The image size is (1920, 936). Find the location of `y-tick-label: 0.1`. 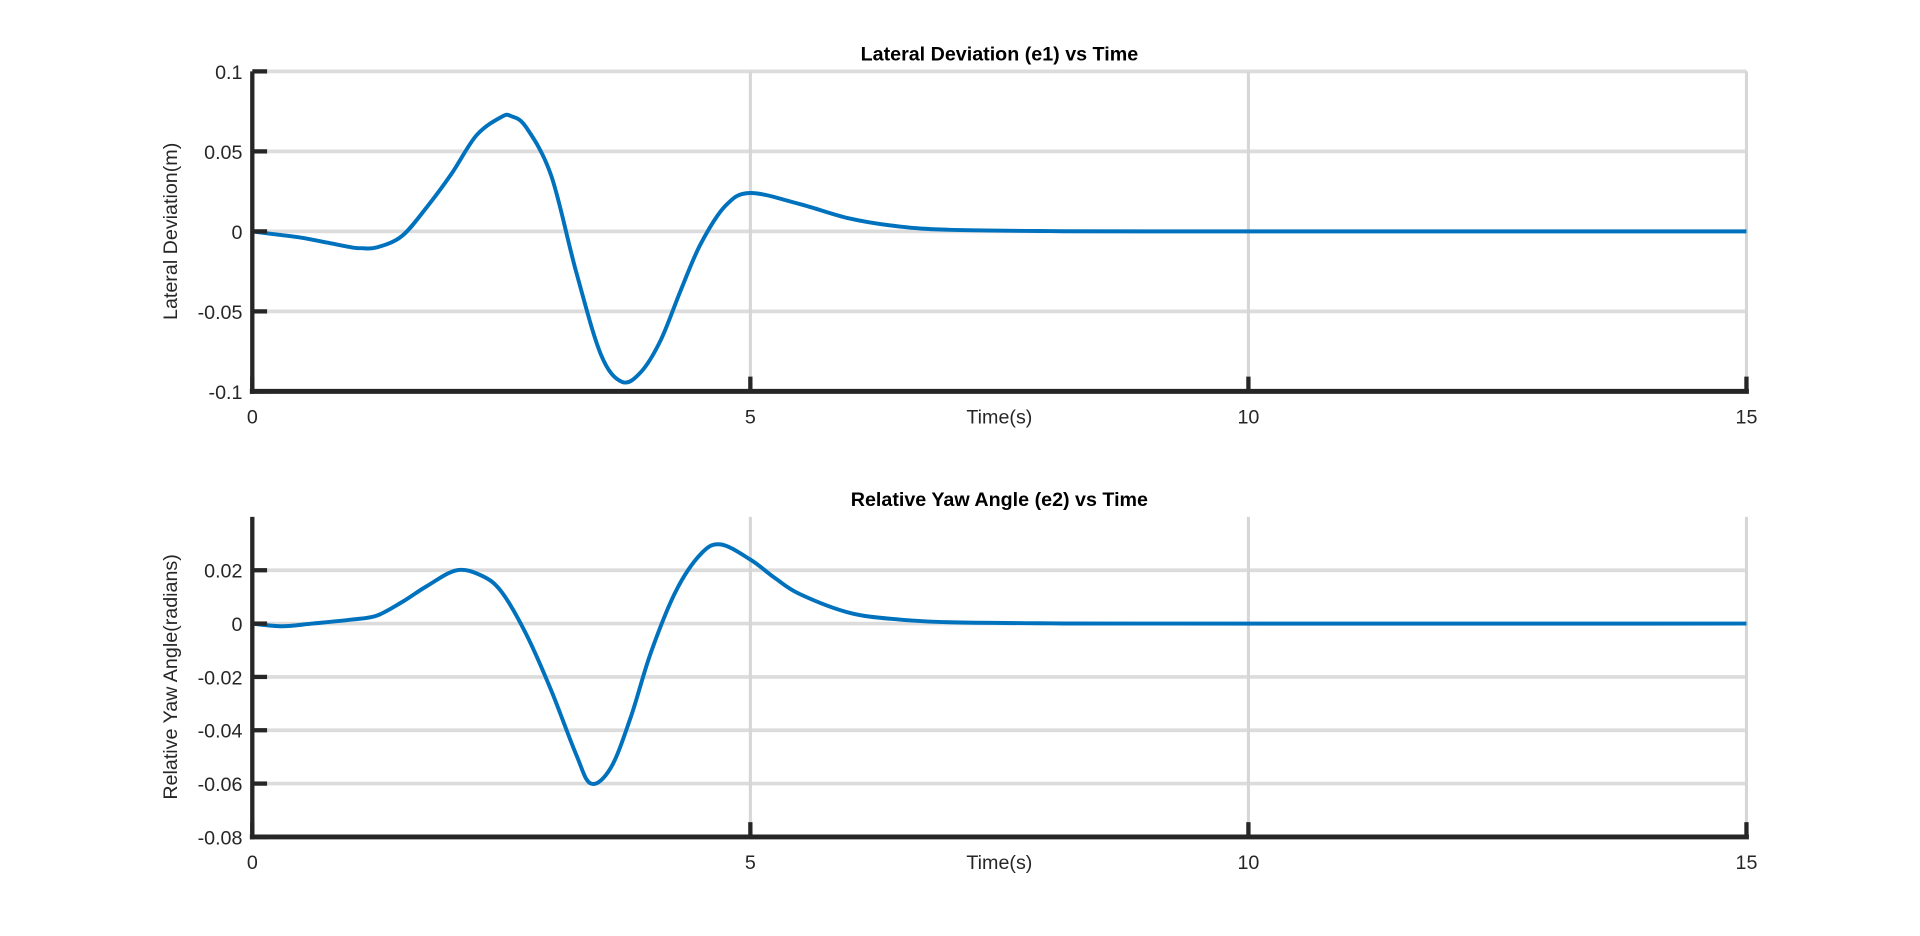

y-tick-label: 0.1 is located at coordinates (228, 73).